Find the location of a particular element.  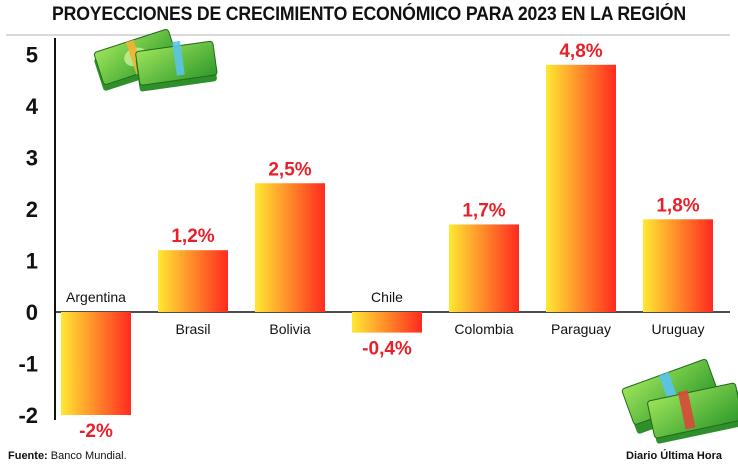

y-tick-label: 1 is located at coordinates (32, 261).